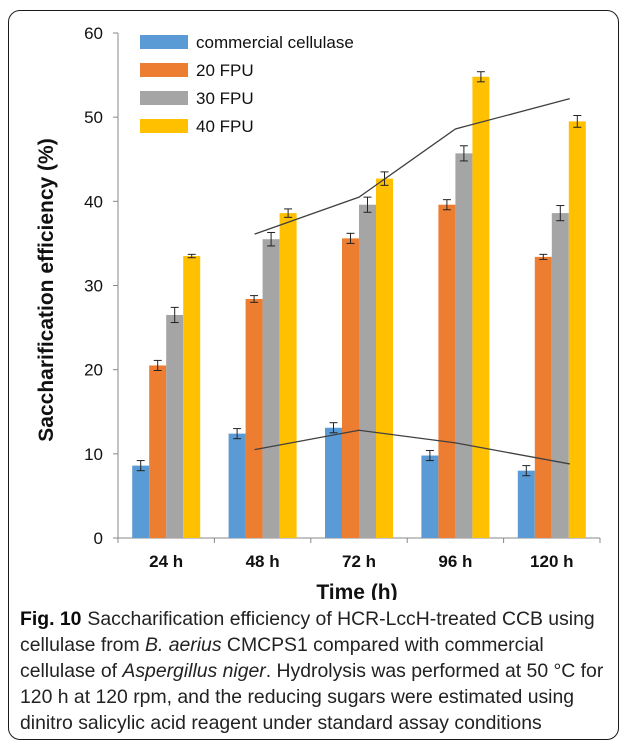 The width and height of the screenshot is (629, 751). What do you see at coordinates (356, 590) in the screenshot?
I see `x-axis-label: Time (h)` at bounding box center [356, 590].